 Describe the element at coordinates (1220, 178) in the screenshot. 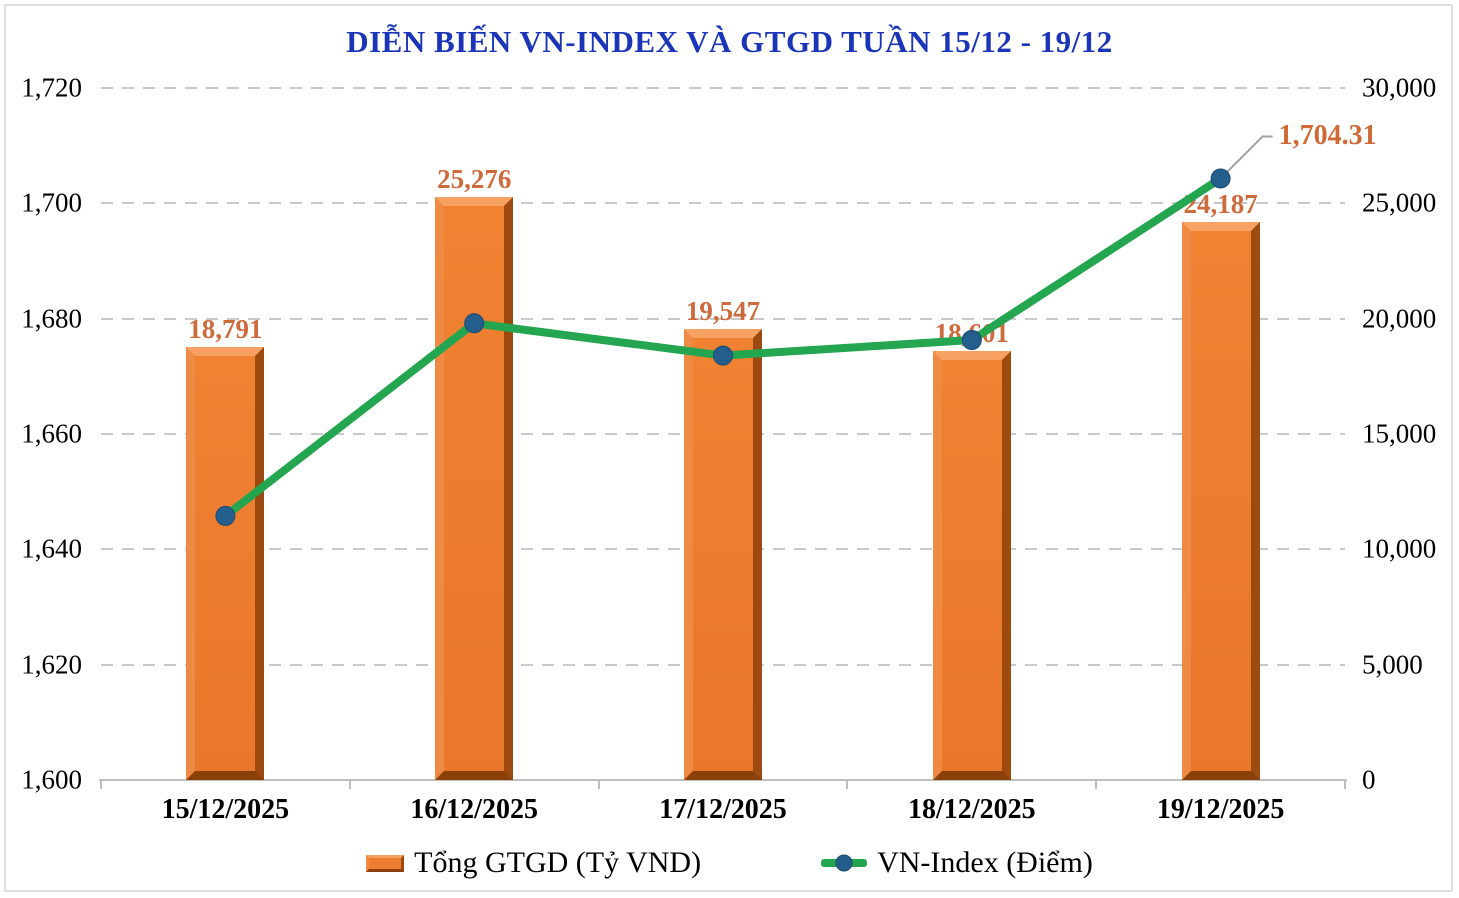

I see `data-point-marker` at that location.